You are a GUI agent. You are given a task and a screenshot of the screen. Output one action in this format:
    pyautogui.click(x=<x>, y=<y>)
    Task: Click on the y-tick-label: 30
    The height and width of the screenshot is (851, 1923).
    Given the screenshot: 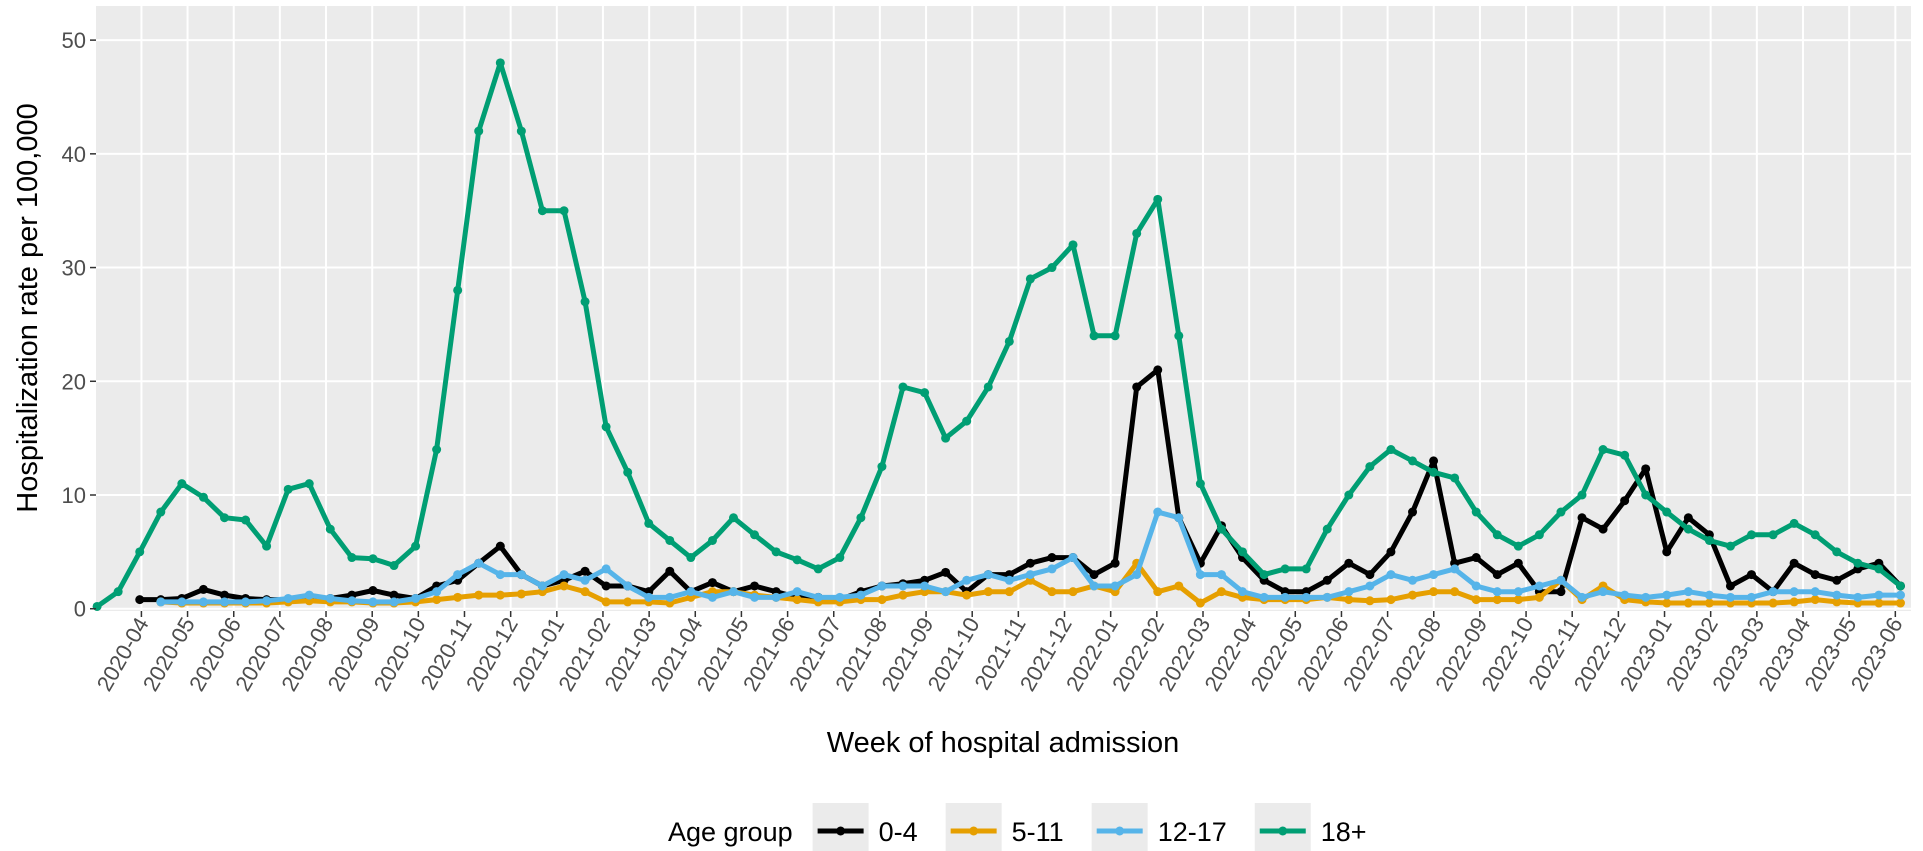 What is the action you would take?
    pyautogui.click(x=74, y=268)
    